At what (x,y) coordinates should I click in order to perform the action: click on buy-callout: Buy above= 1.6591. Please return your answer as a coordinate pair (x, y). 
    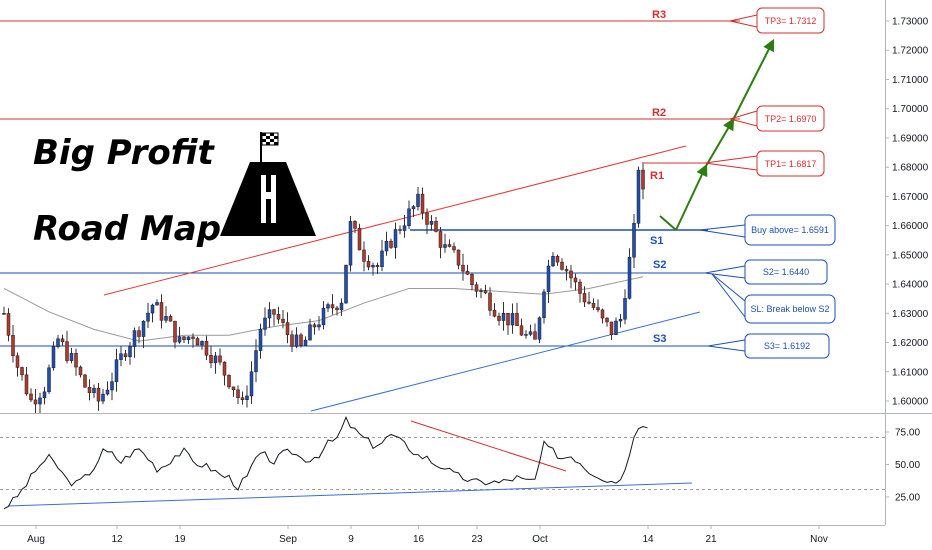
    Looking at the image, I should click on (790, 230).